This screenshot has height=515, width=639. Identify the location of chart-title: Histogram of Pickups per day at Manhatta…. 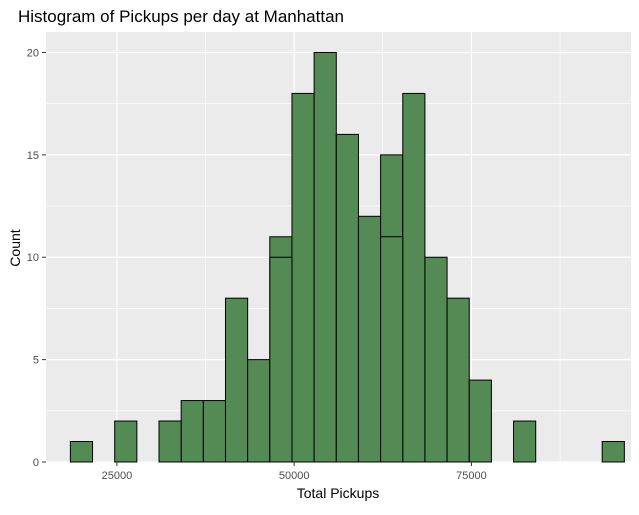
(181, 16).